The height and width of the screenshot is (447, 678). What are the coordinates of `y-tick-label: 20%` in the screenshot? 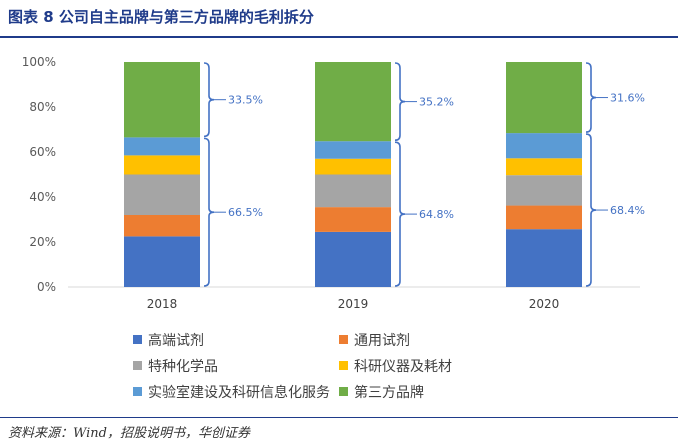 It's located at (42, 242).